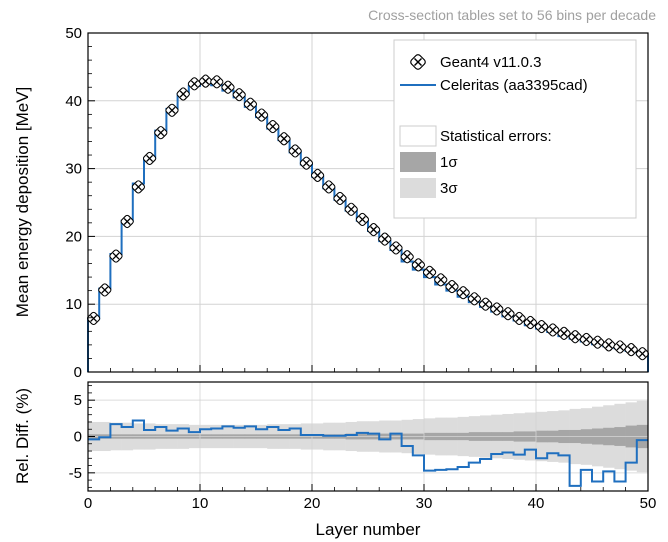 The height and width of the screenshot is (542, 668). What do you see at coordinates (73, 169) in the screenshot?
I see `main-y-tick-label: 30` at bounding box center [73, 169].